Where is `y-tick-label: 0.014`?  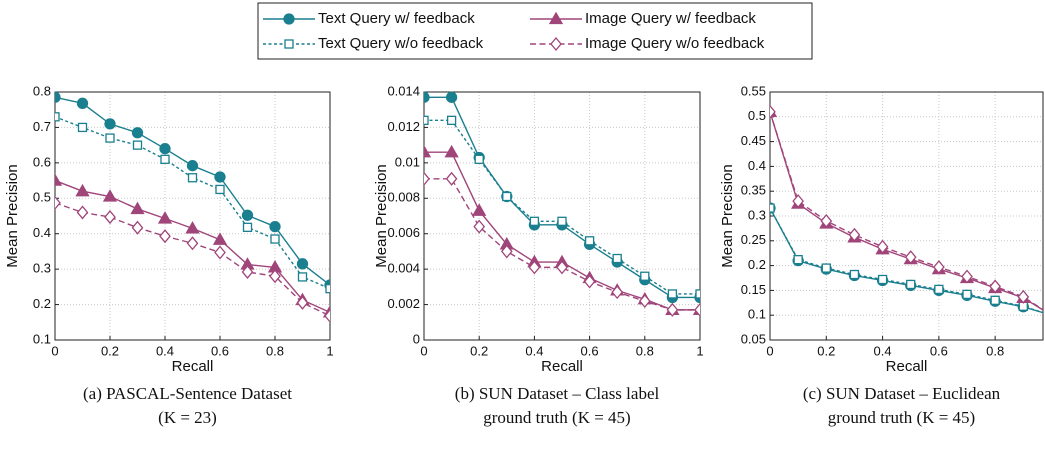
y-tick-label: 0.014 is located at coordinates (403, 90).